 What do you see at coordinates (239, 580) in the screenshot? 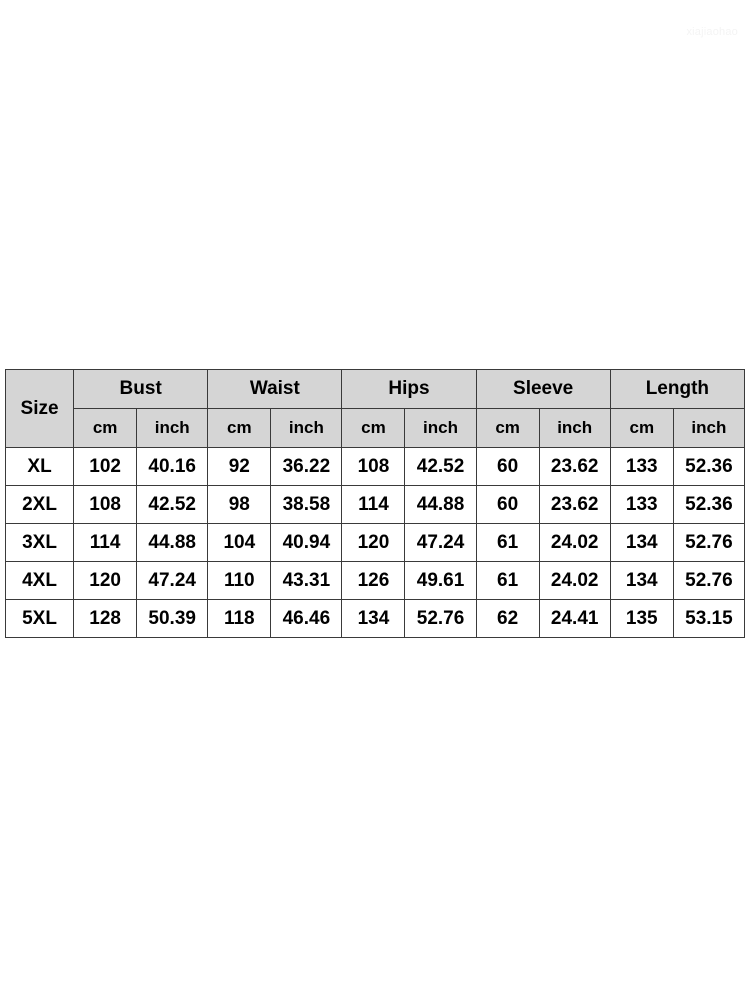
I see `cell-waist-cm: 110` at bounding box center [239, 580].